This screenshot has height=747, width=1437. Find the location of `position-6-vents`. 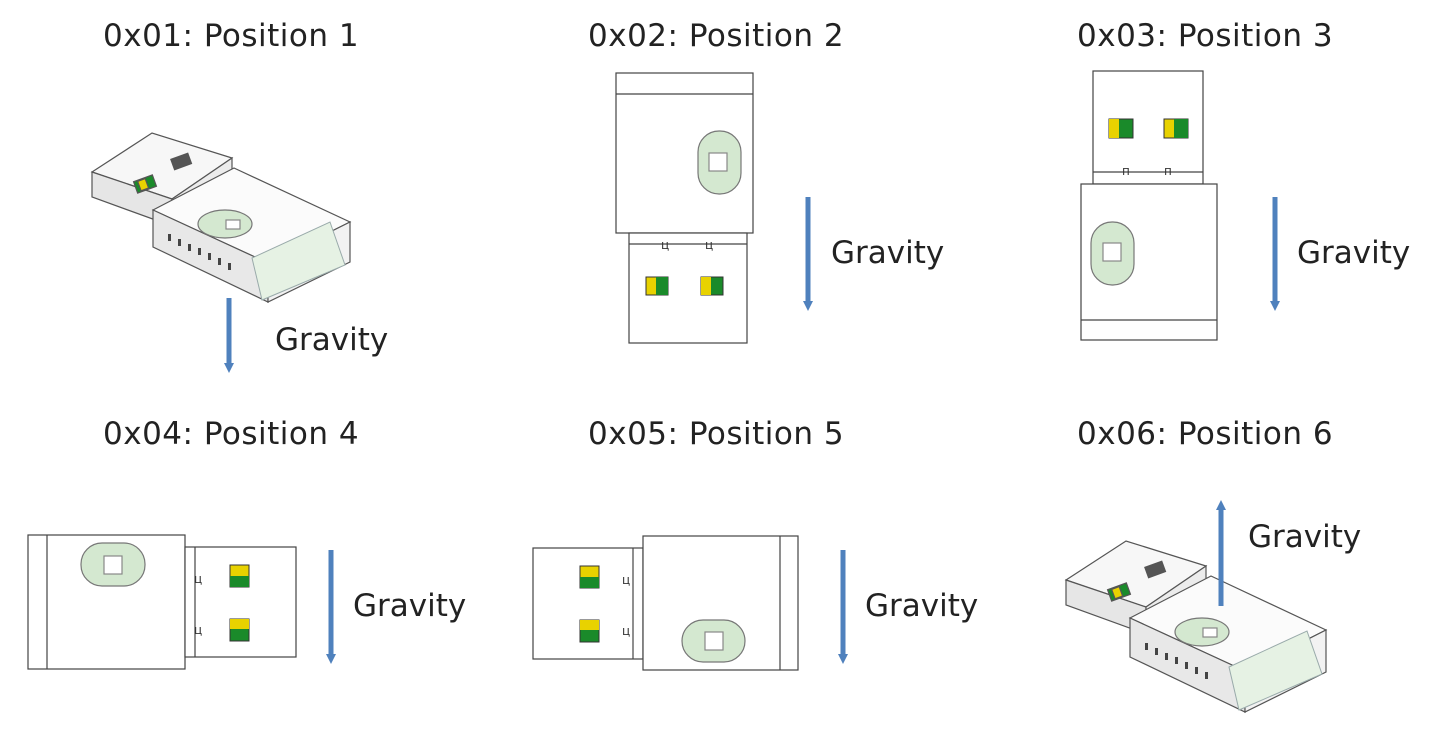

position-6-vents is located at coordinates (1176, 661).